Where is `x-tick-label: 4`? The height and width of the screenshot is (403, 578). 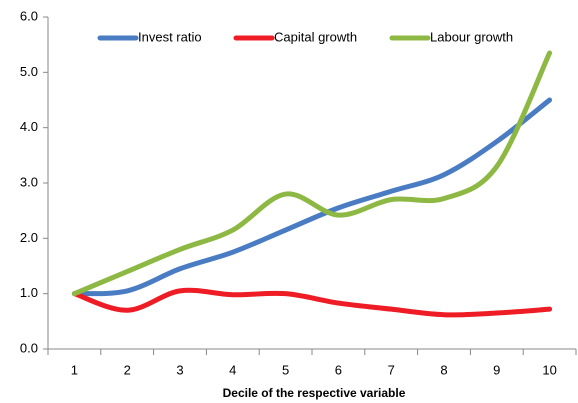 x-tick-label: 4 is located at coordinates (232, 369).